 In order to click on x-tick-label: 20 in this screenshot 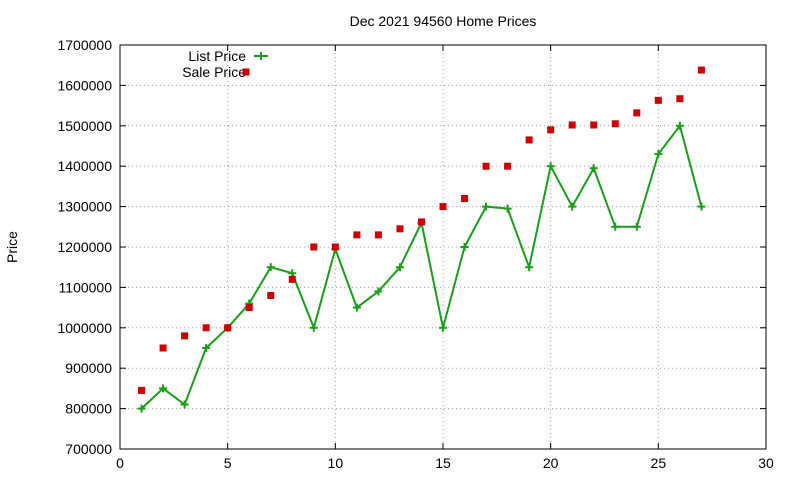, I will do `click(551, 463)`.